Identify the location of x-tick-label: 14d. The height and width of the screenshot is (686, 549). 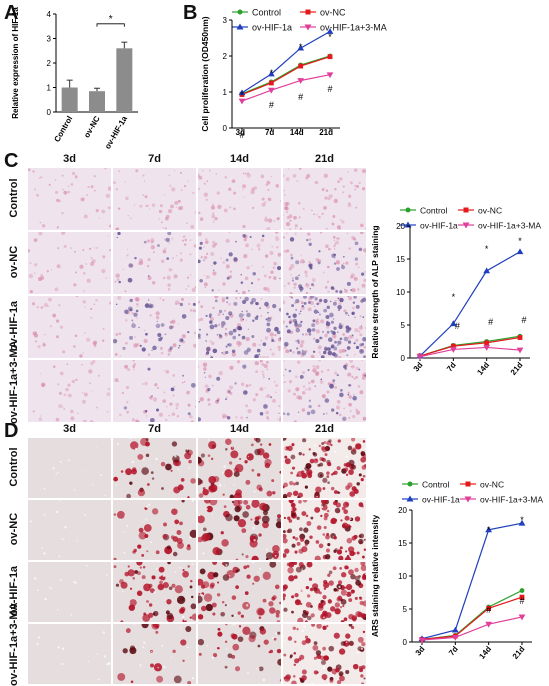
(485, 652).